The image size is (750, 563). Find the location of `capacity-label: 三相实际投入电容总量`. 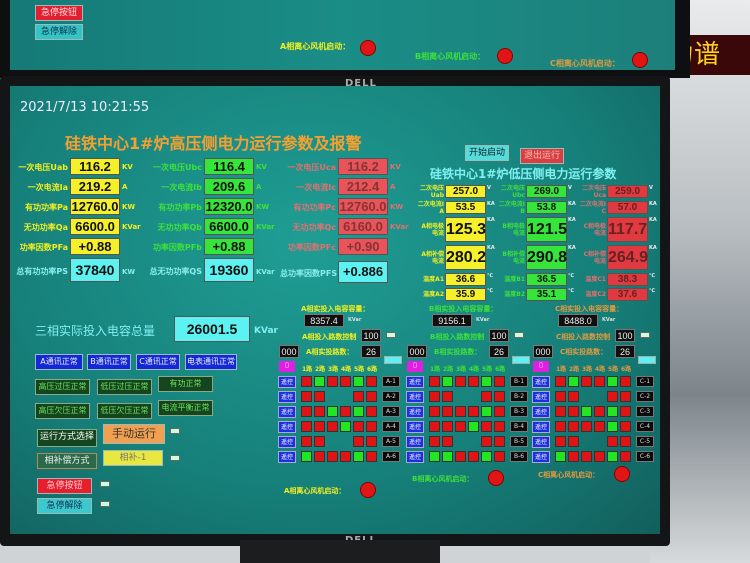

capacity-label: 三相实际投入电容总量 is located at coordinates (95, 331).